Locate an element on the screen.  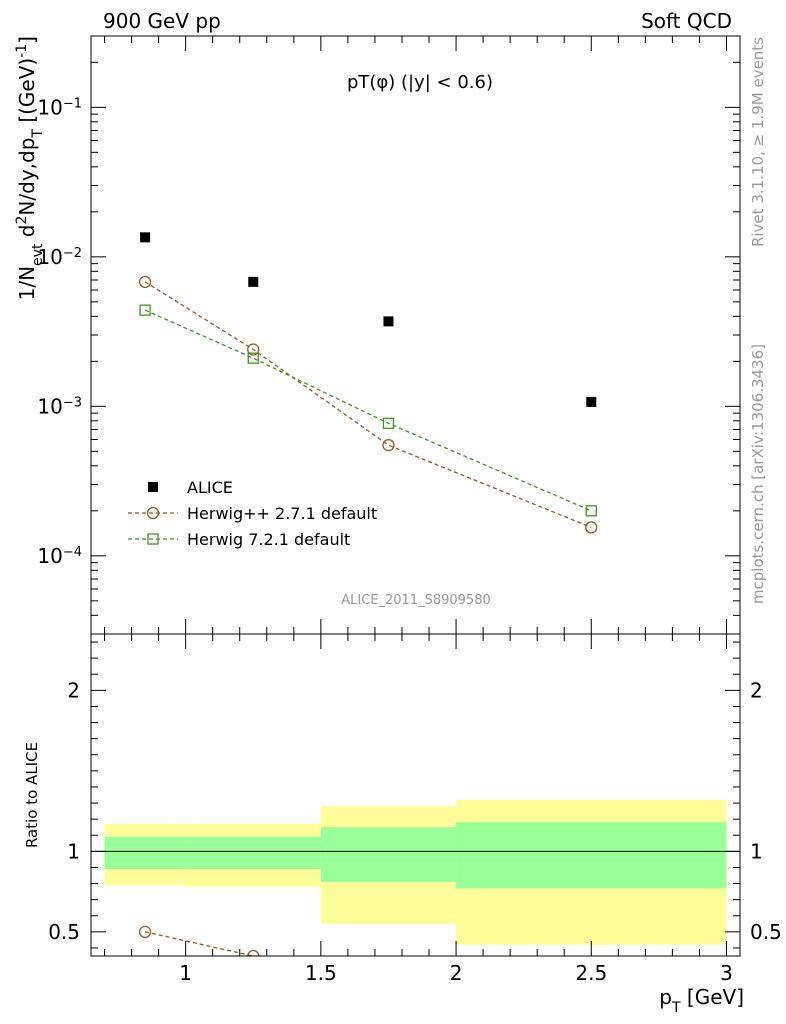
y-tick-label: 10⁻² is located at coordinates (59, 257).